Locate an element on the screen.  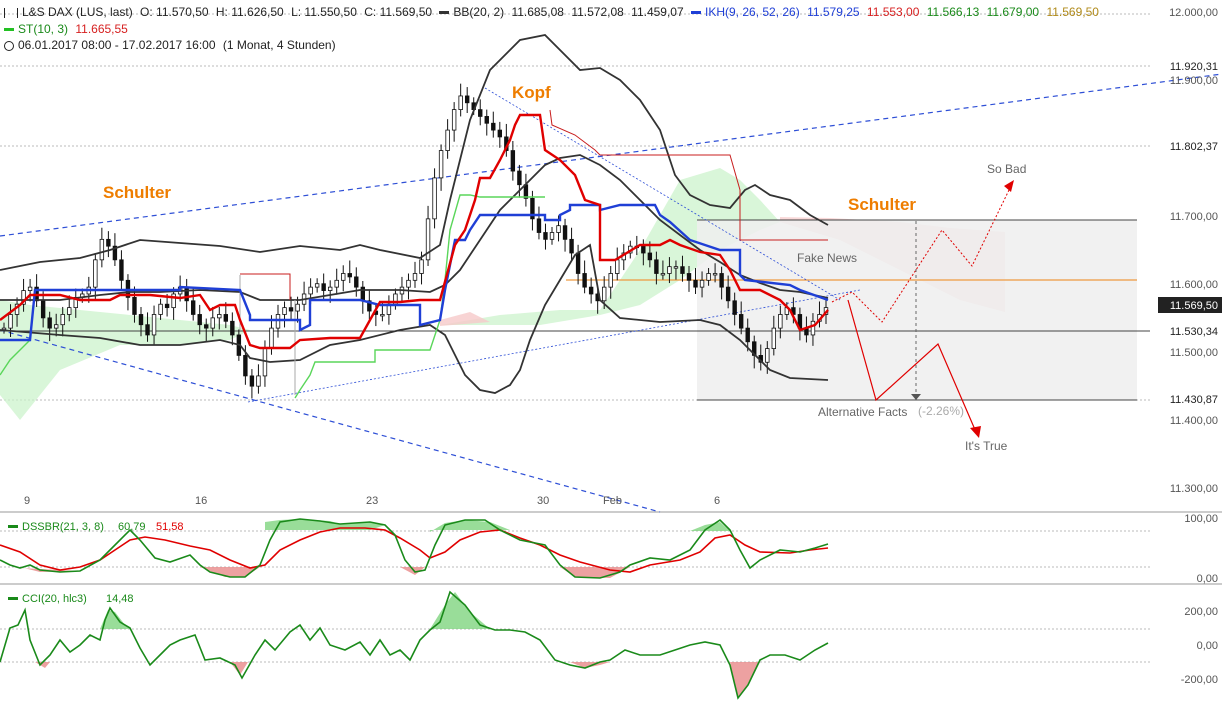
x-tick-label: Feb is located at coordinates (612, 501).